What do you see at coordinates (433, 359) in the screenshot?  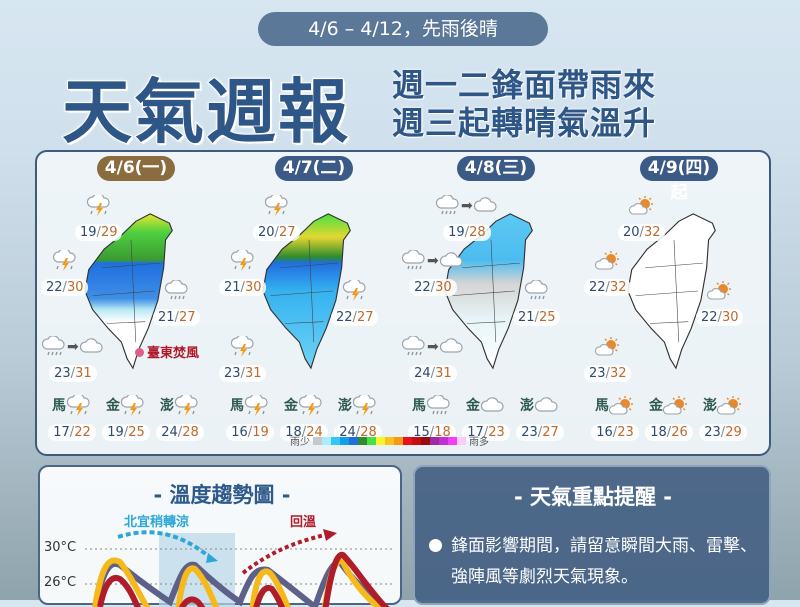 I see `spot-south: ➡ 24/31` at bounding box center [433, 359].